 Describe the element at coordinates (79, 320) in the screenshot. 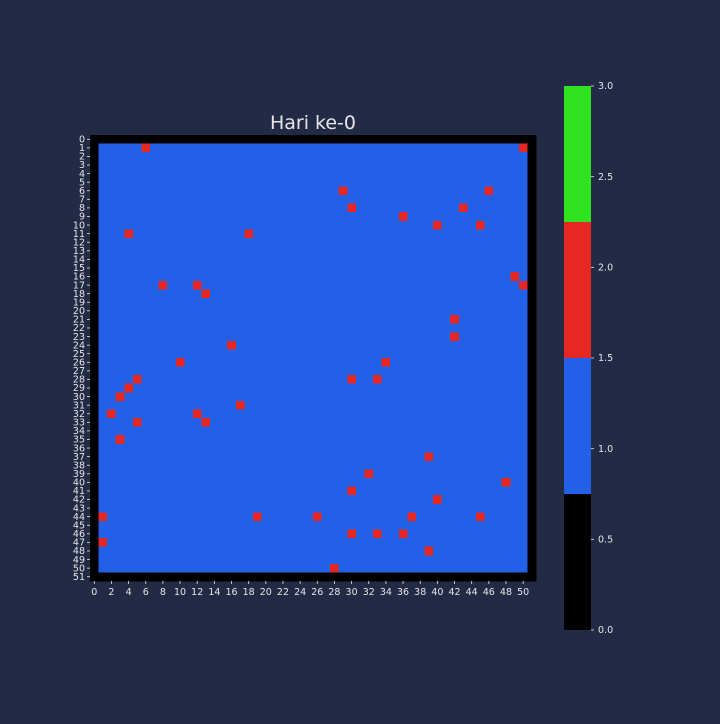

I see `y-tick-label: 21` at that location.